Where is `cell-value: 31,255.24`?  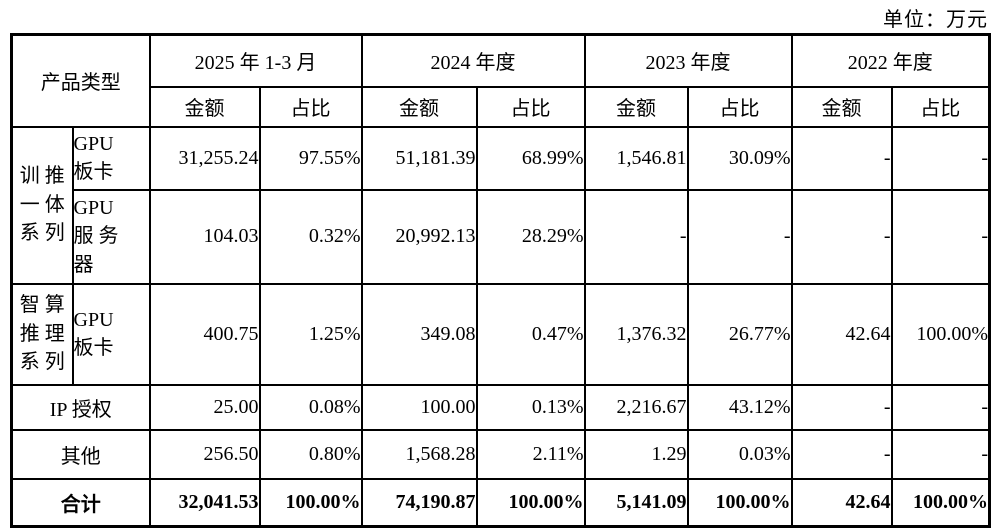 cell-value: 31,255.24 is located at coordinates (204, 158).